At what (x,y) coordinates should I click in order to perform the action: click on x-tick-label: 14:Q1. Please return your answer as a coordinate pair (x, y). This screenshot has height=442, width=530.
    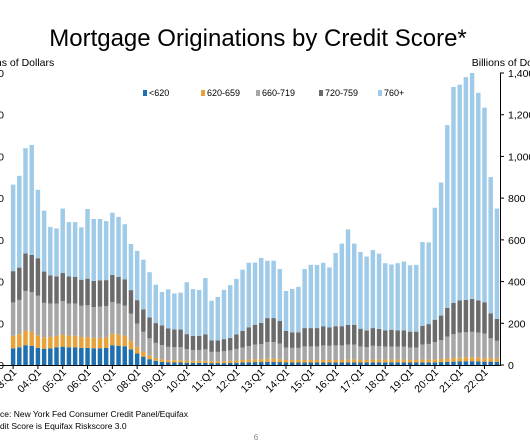
    Looking at the image, I should click on (277, 381).